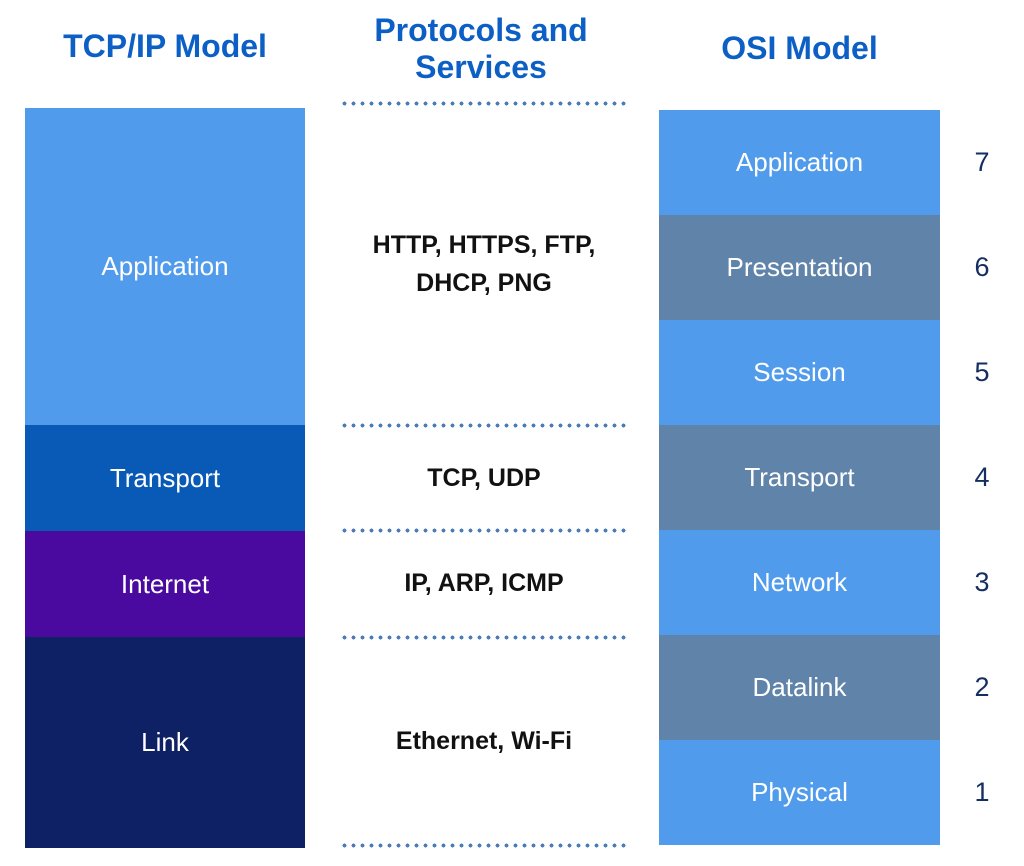  I want to click on osi-row-presentation: Presentation 6, so click(841, 267).